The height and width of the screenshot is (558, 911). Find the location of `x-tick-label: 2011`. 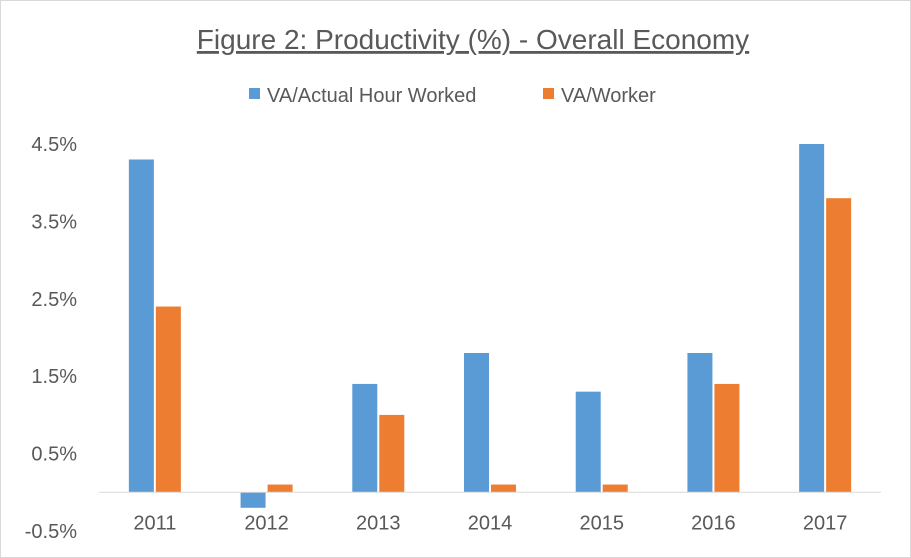

x-tick-label: 2011 is located at coordinates (154, 523).